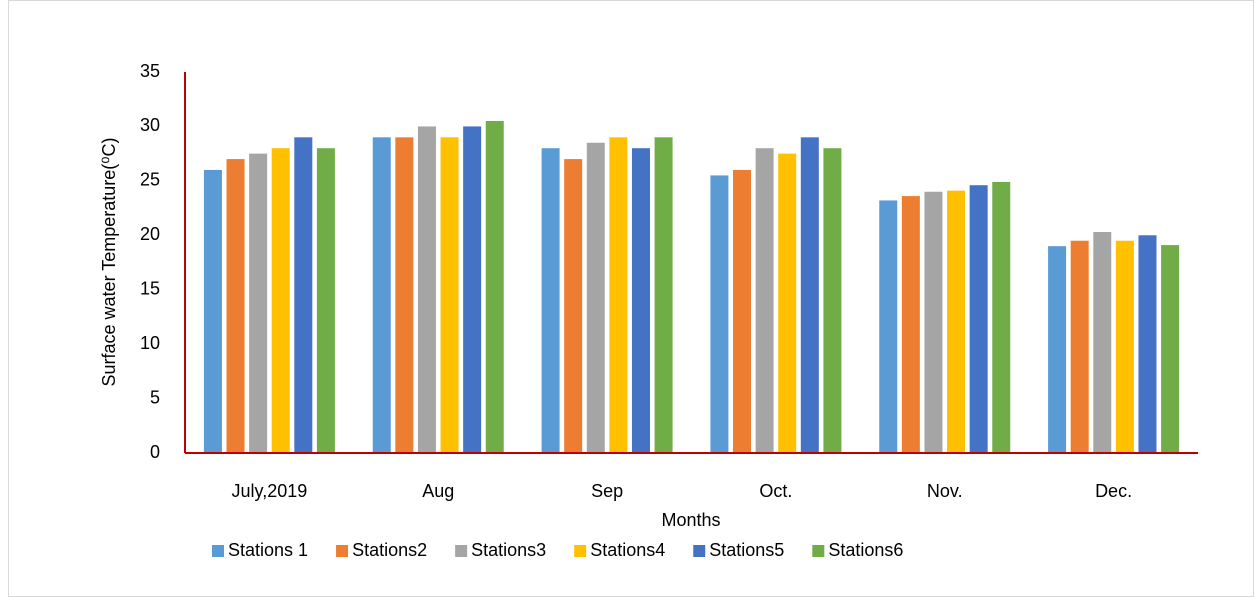 This screenshot has height=598, width=1255. Describe the element at coordinates (865, 550) in the screenshot. I see `legend-label: Stations6` at that location.